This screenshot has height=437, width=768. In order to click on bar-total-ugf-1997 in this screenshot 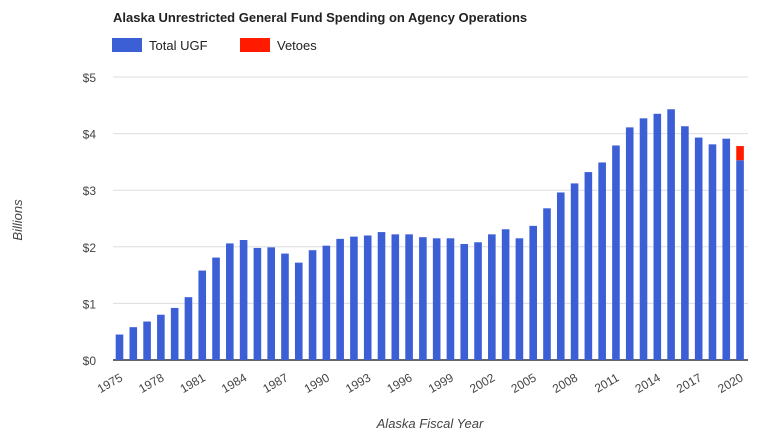, I will do `click(423, 298)`.